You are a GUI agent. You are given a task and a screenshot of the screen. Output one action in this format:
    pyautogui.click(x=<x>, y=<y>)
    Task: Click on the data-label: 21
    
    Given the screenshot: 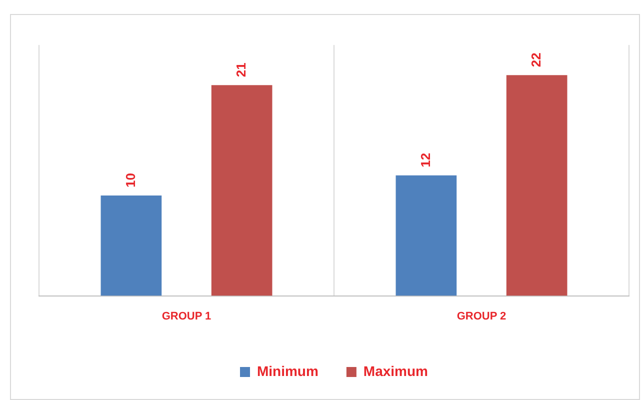 What is the action you would take?
    pyautogui.click(x=240, y=70)
    